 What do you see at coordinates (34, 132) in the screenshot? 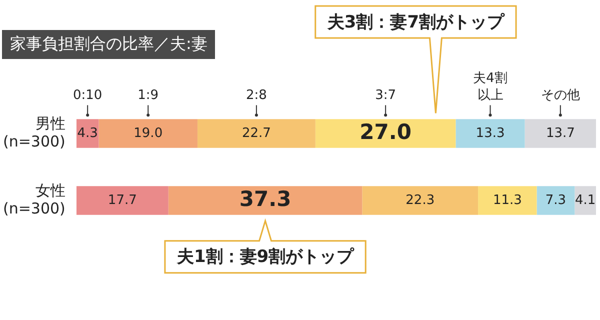
I see `y-tick-label: 男性(n=300)` at bounding box center [34, 132].